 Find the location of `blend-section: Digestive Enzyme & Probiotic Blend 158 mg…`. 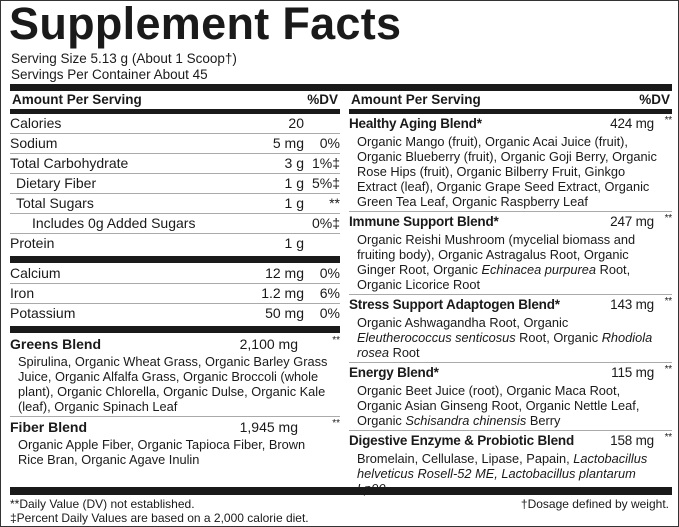

blend-section: Digestive Enzyme & Probiotic Blend 158 mg… is located at coordinates (510, 464).